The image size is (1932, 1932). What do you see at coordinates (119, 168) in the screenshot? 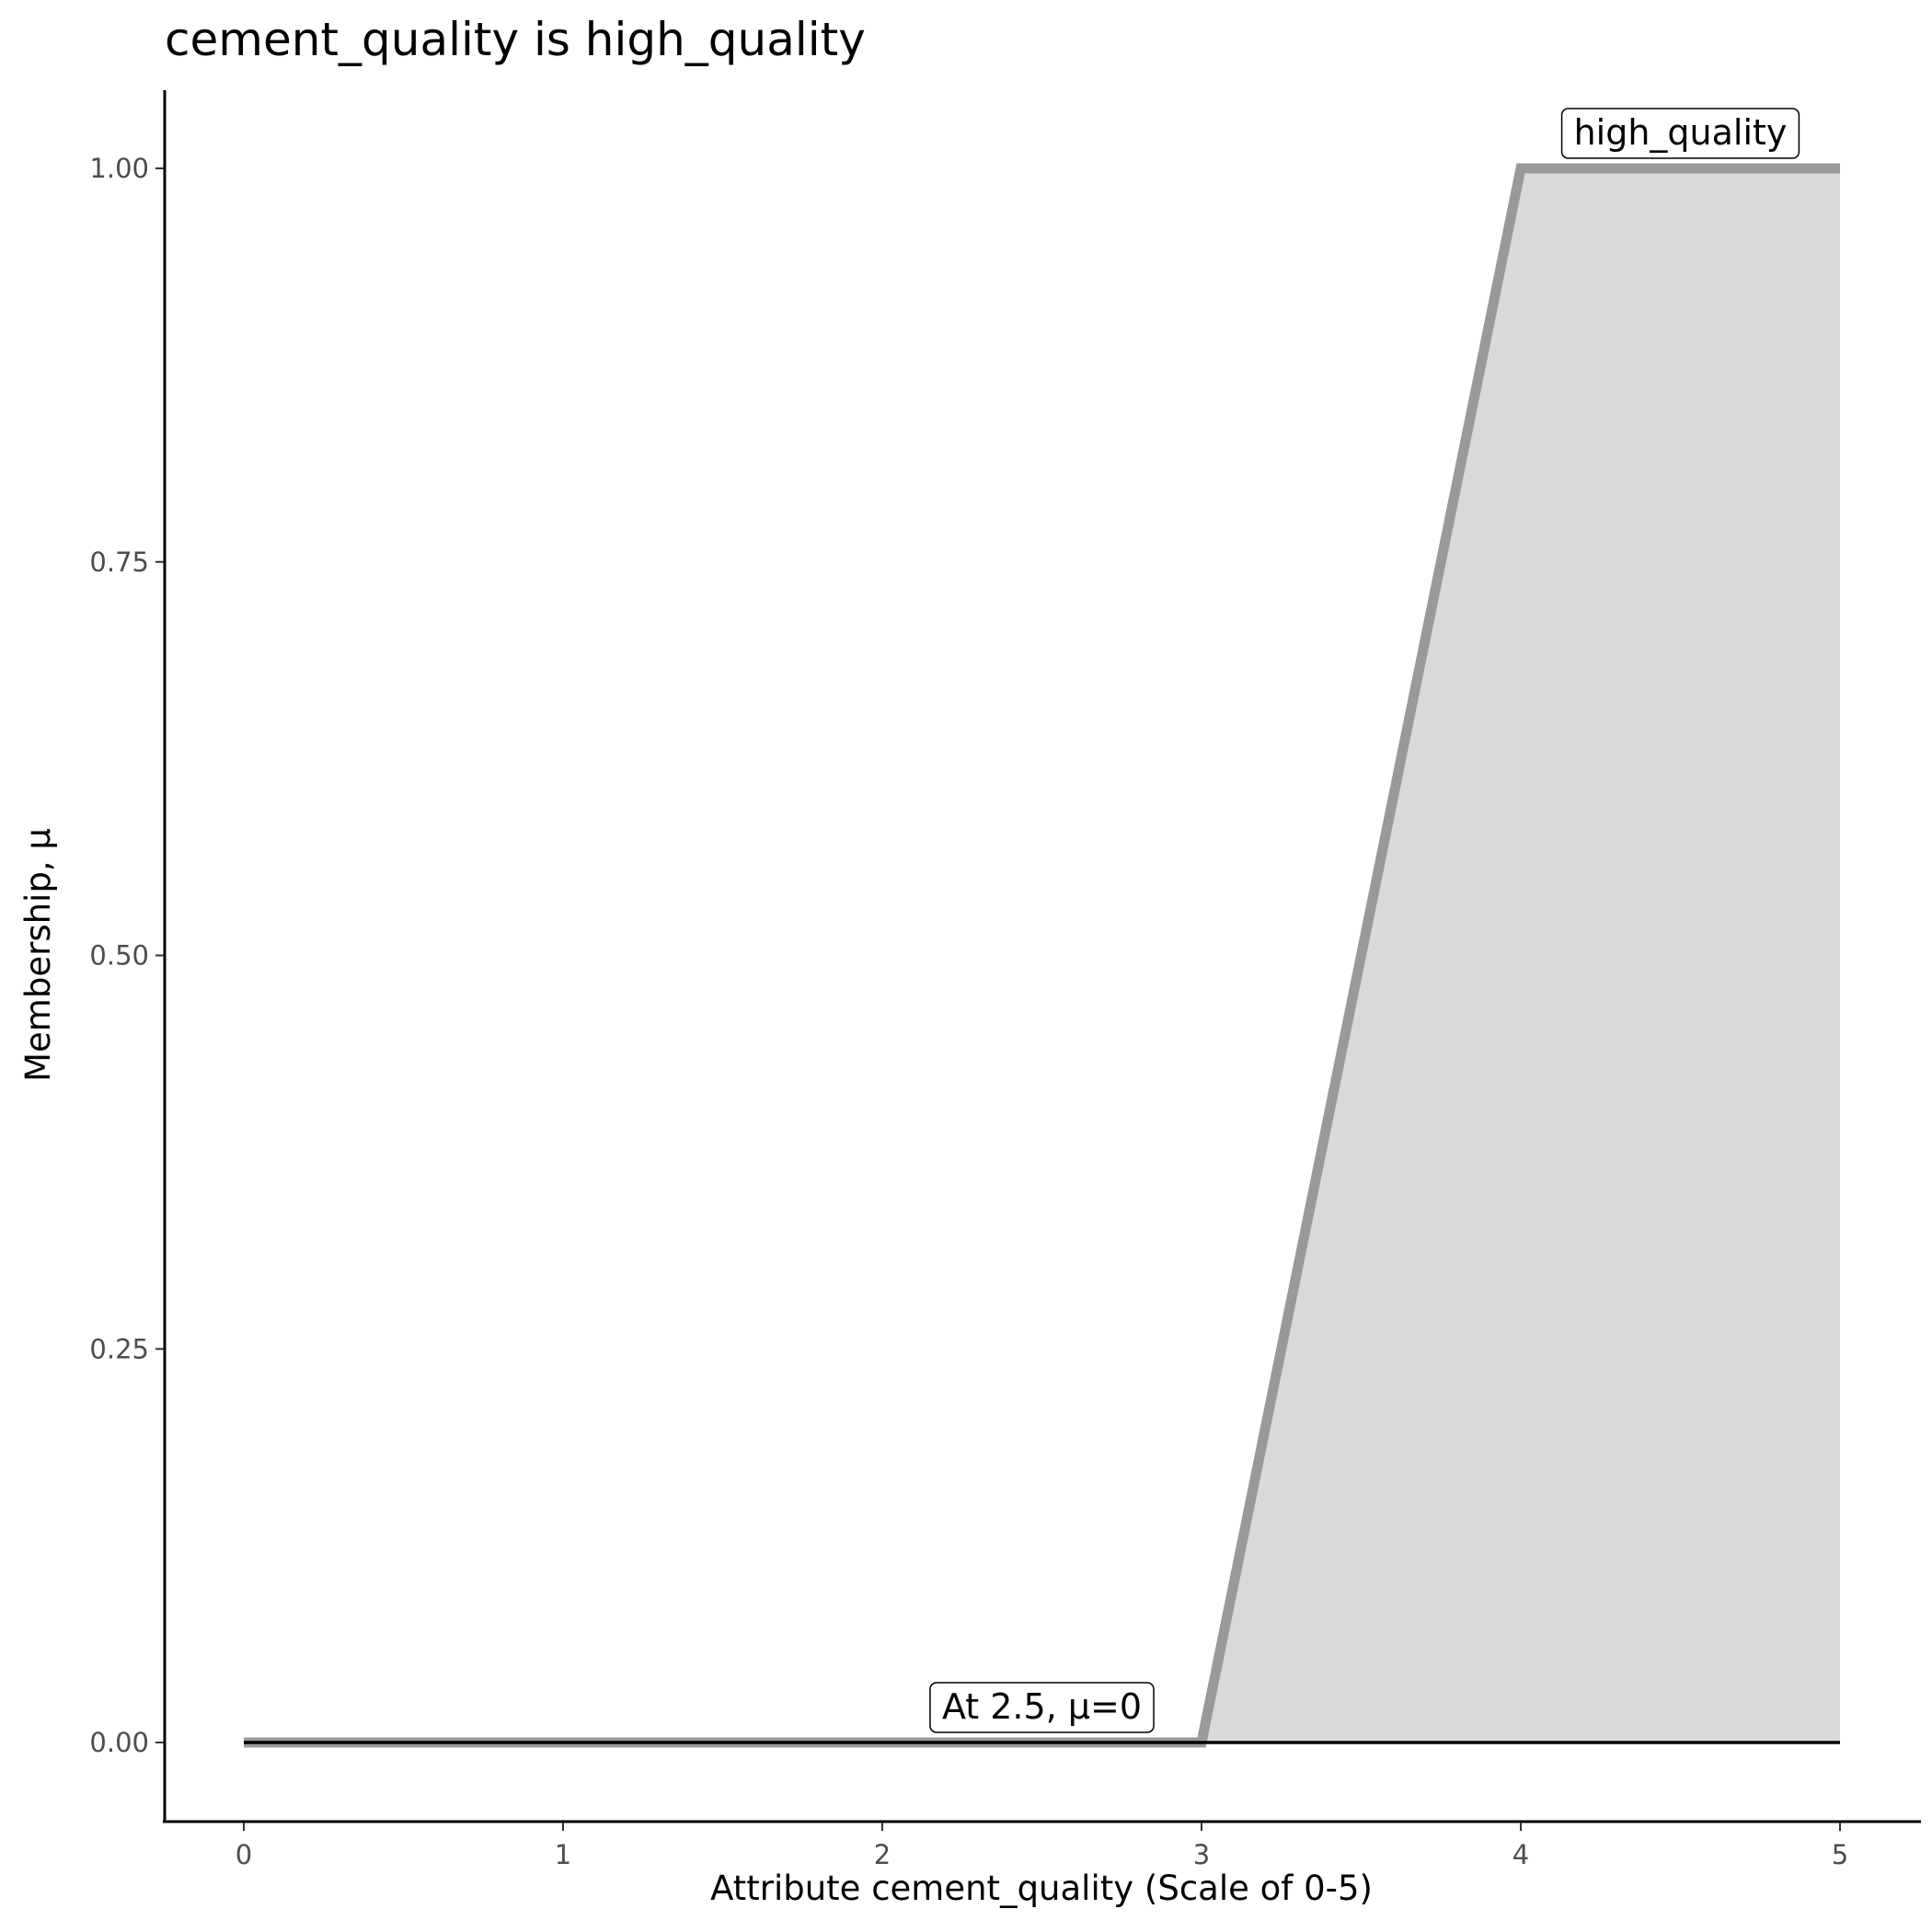
I see `y-tick-label: 1.00` at bounding box center [119, 168].